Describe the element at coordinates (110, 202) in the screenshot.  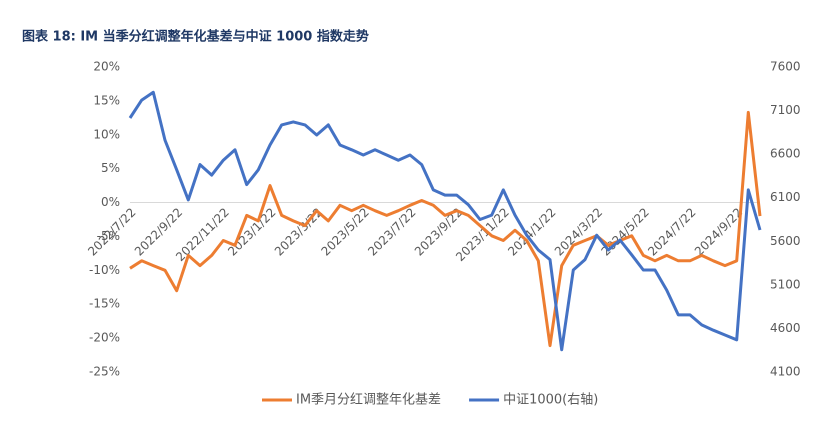
I see `y-tick-label: 0%` at that location.